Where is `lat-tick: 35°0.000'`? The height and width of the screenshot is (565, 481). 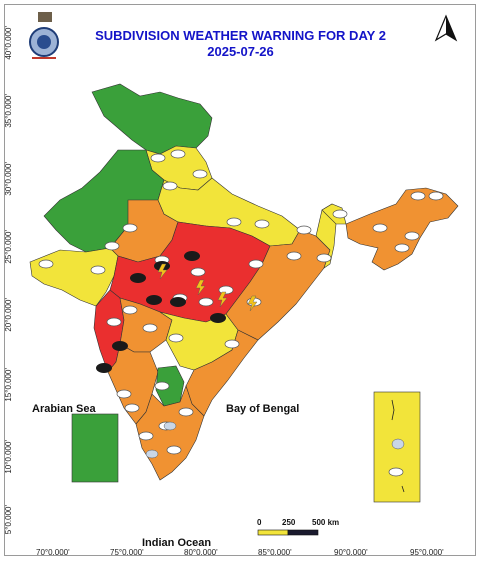 lat-tick: 35°0.000' is located at coordinates (8, 111).